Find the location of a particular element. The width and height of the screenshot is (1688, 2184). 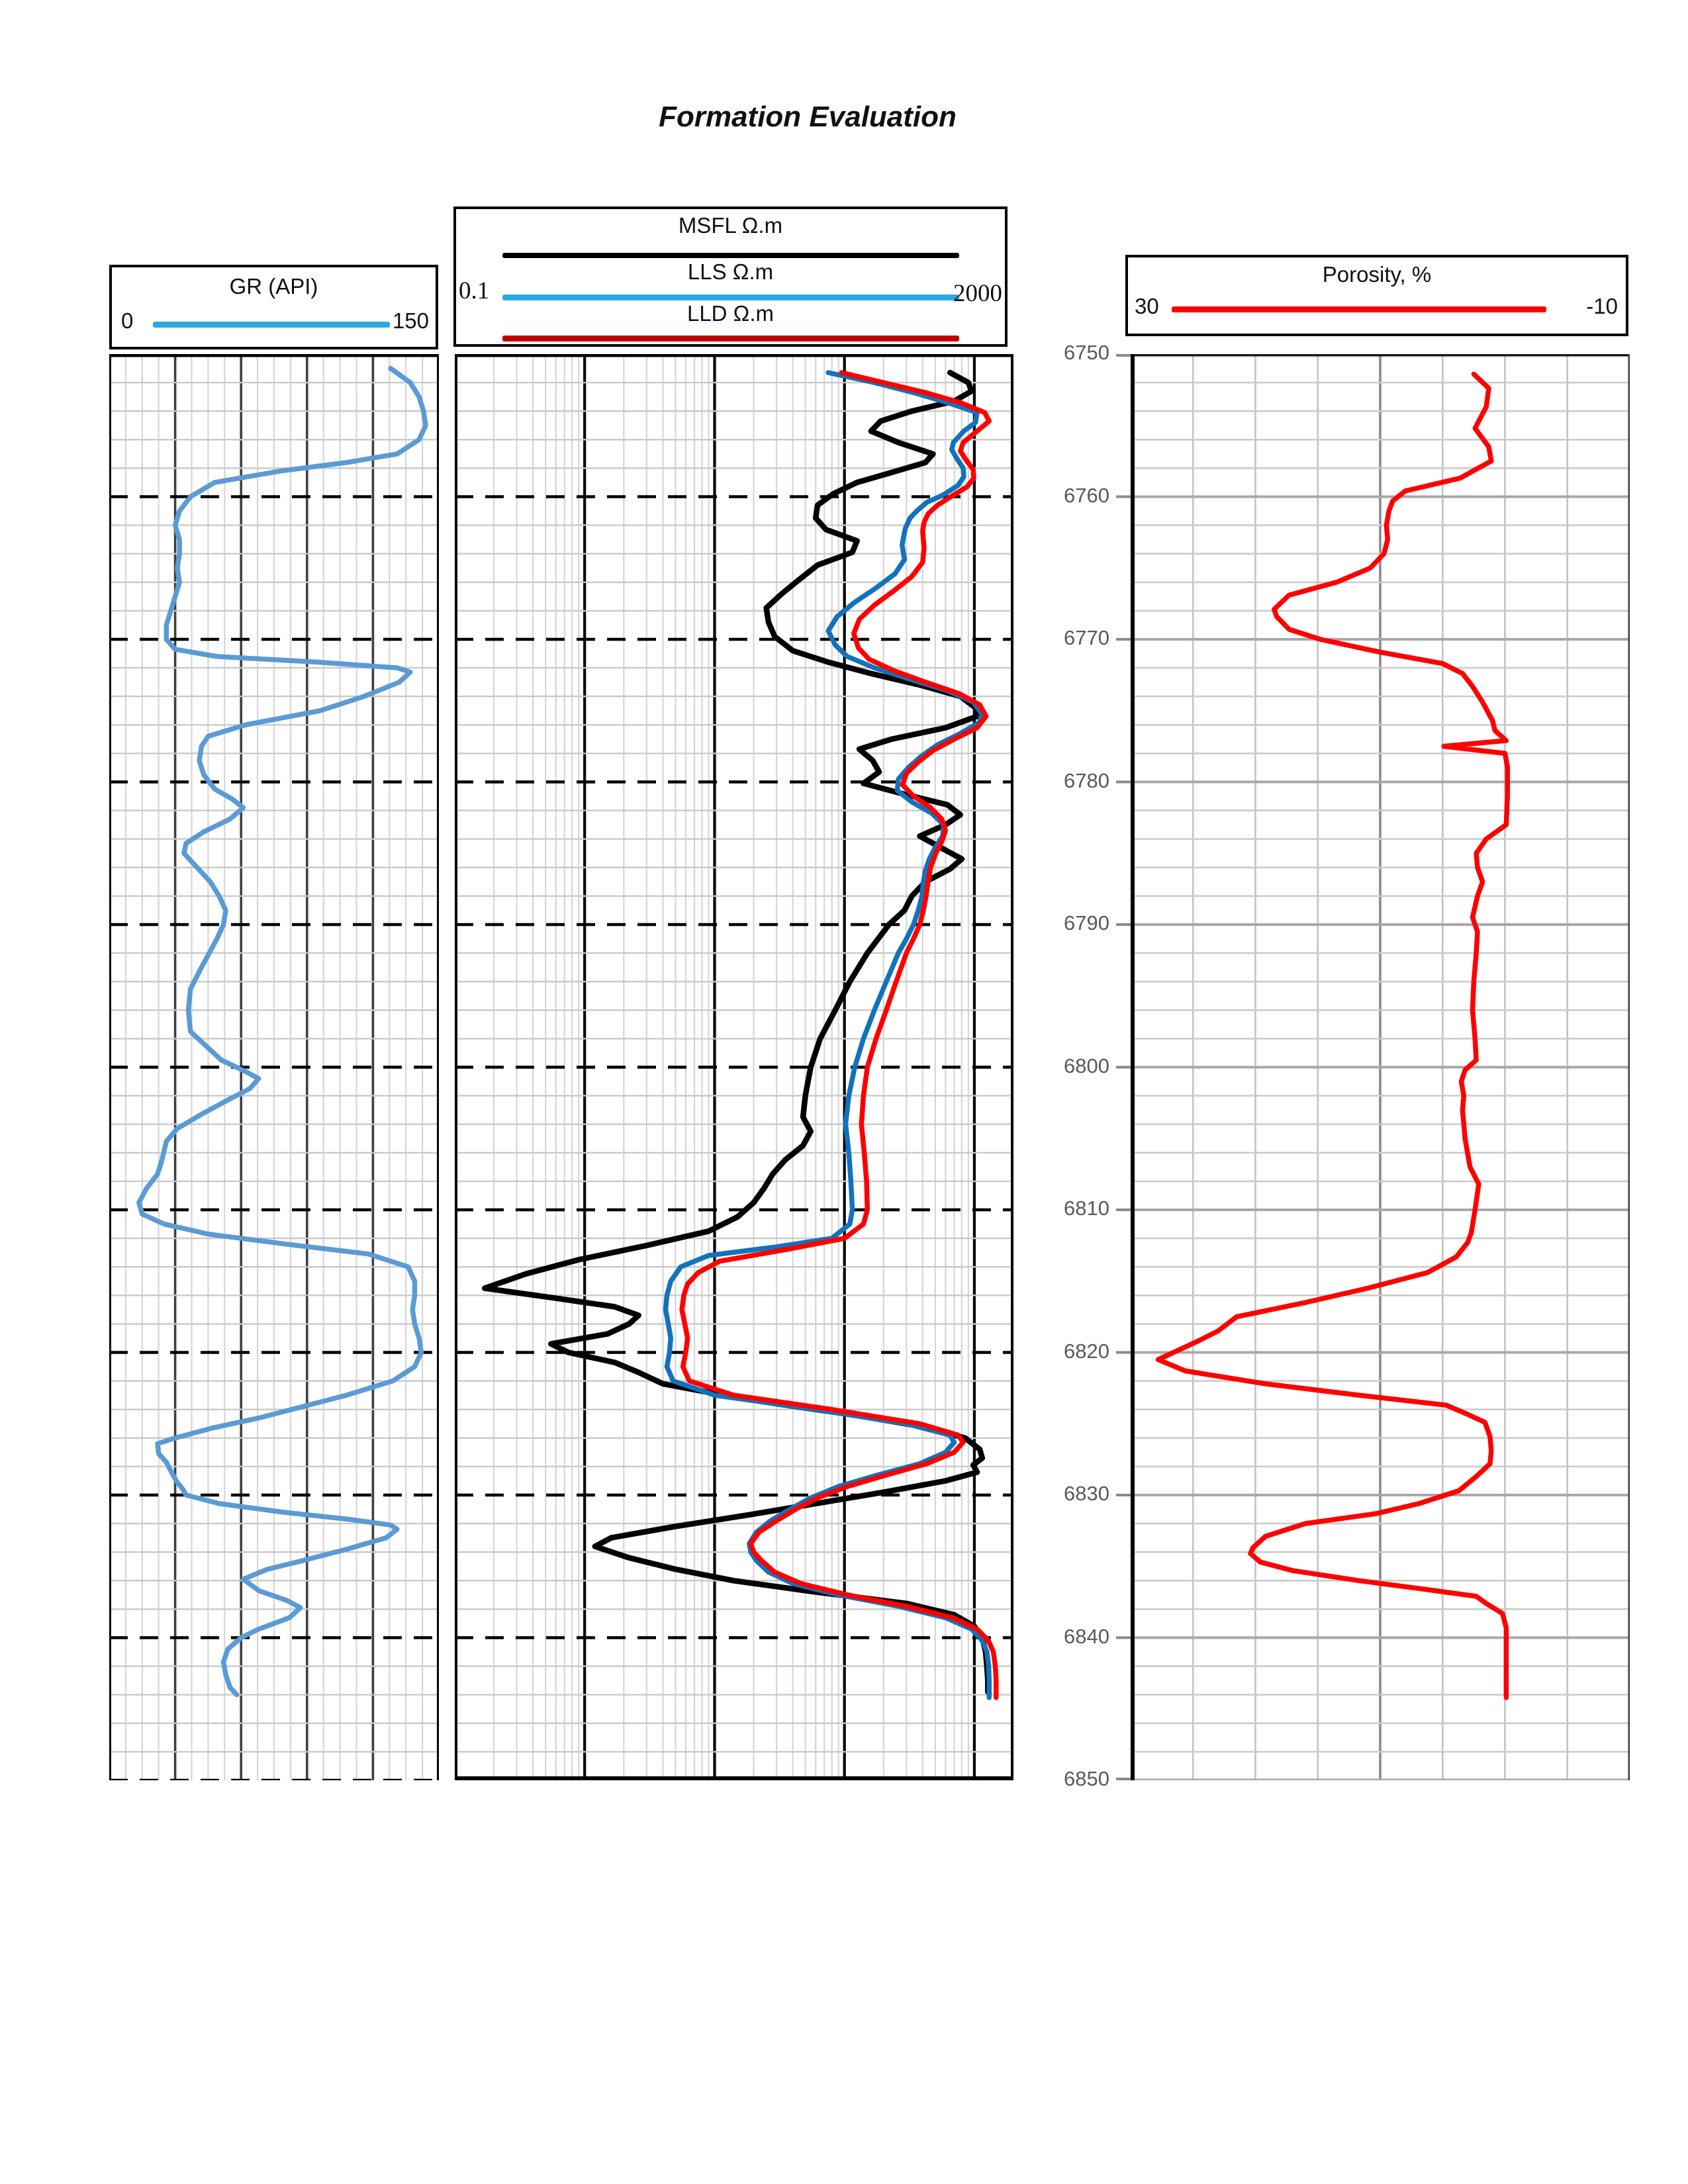

depth-ticks is located at coordinates (1123, 1067).